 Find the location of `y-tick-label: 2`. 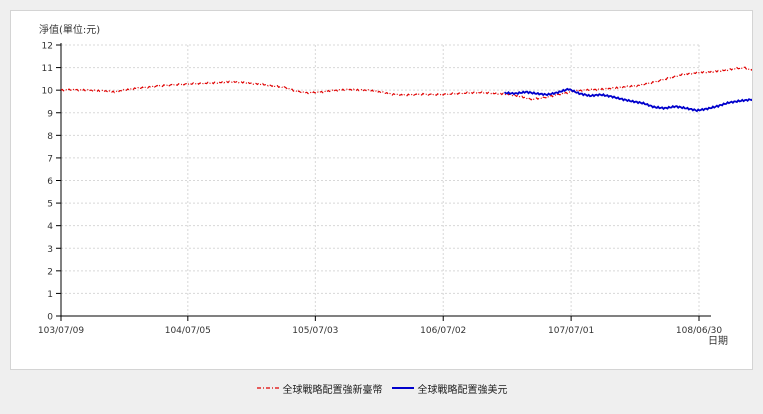

y-tick-label: 2 is located at coordinates (50, 272).